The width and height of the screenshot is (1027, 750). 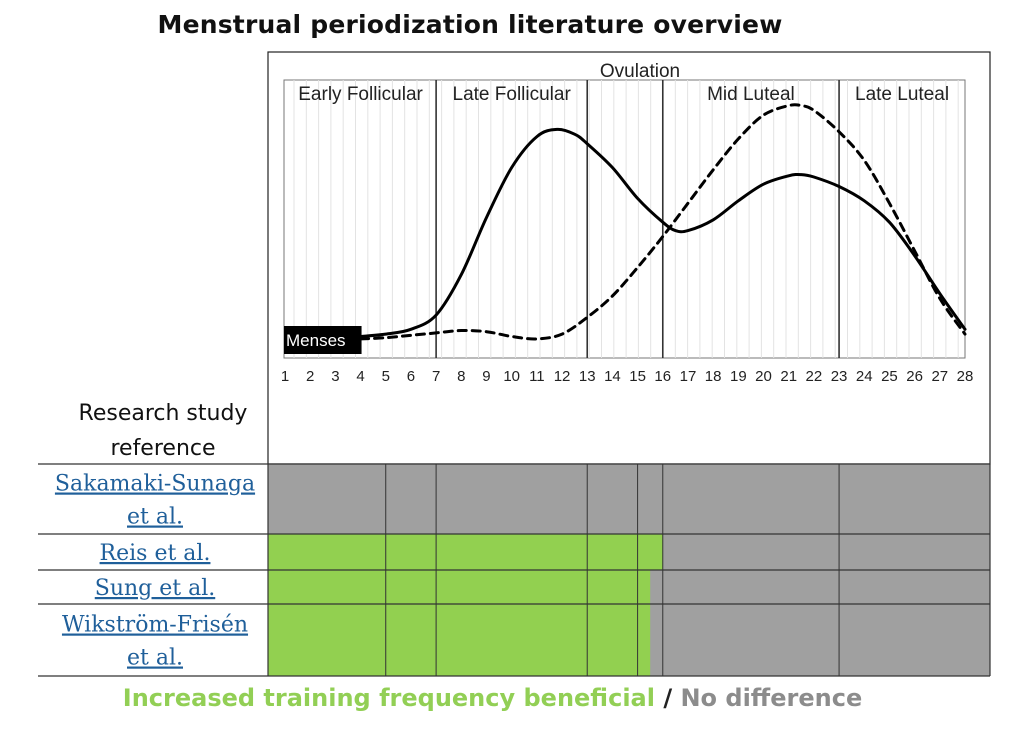 What do you see at coordinates (965, 376) in the screenshot?
I see `x-tick-label-28: 28` at bounding box center [965, 376].